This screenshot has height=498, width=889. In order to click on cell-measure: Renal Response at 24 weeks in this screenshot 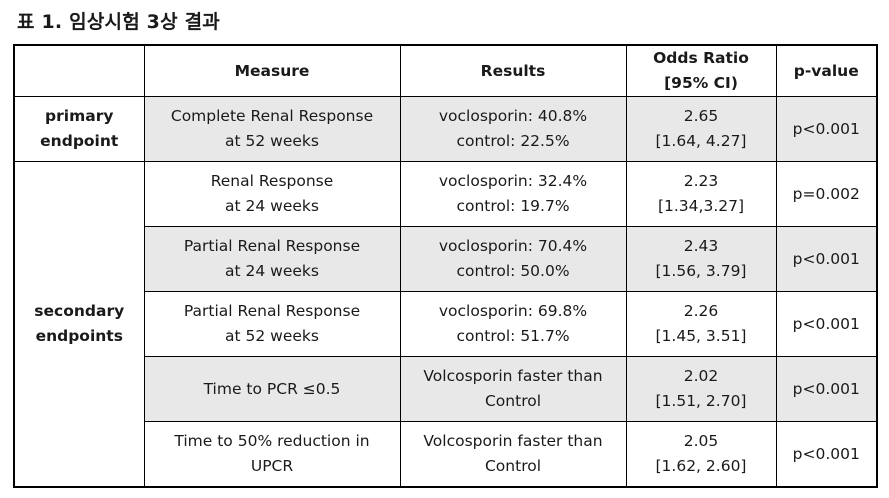, I will do `click(272, 194)`.